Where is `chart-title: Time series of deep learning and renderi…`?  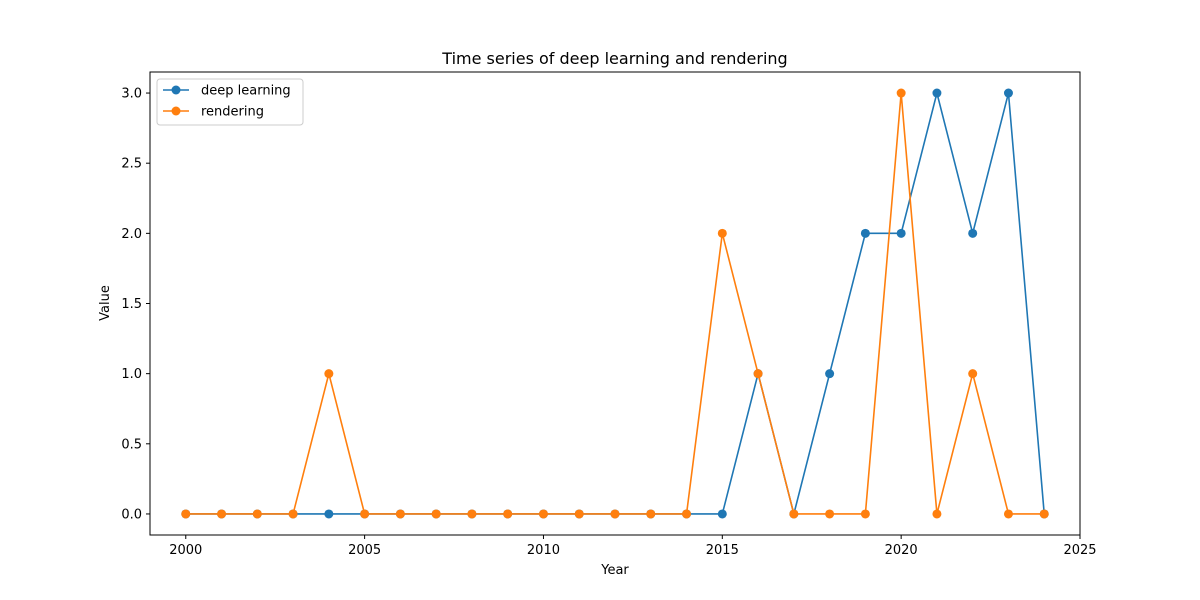 chart-title: Time series of deep learning and renderi… is located at coordinates (614, 58).